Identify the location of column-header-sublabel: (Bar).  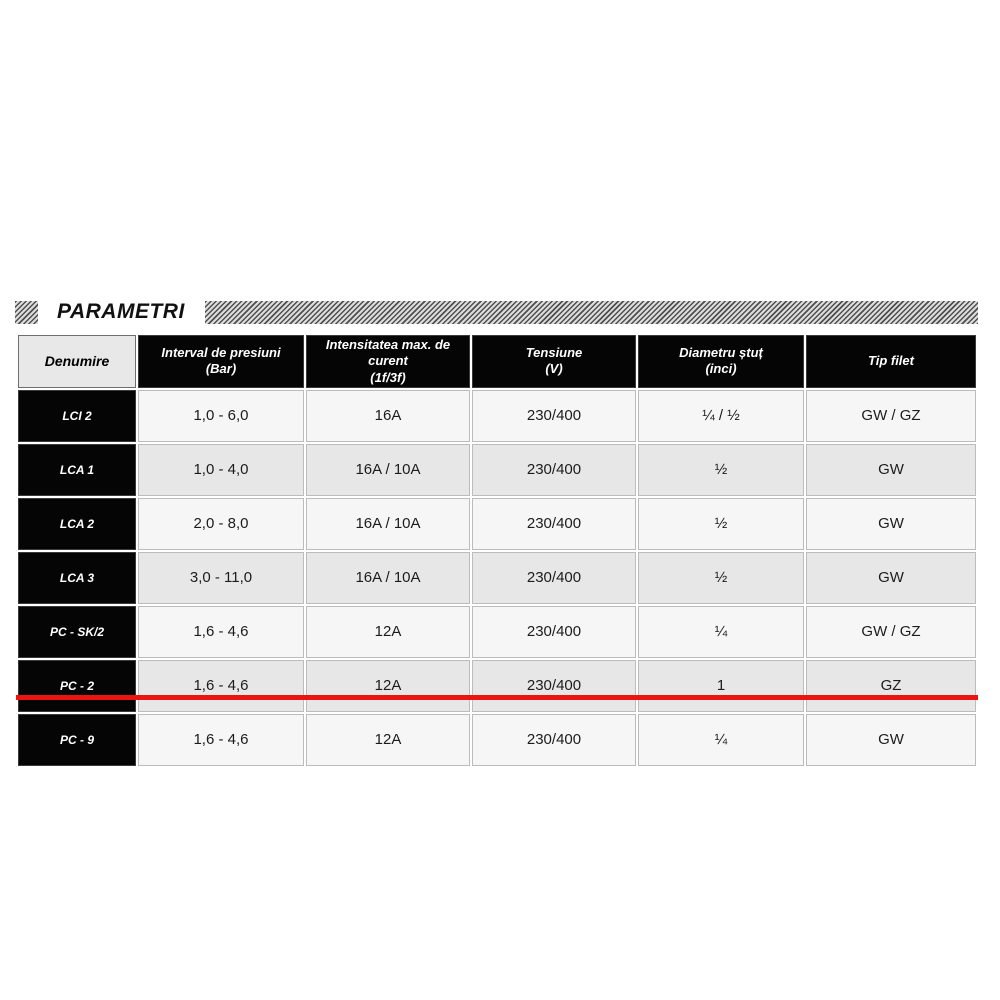
(221, 369).